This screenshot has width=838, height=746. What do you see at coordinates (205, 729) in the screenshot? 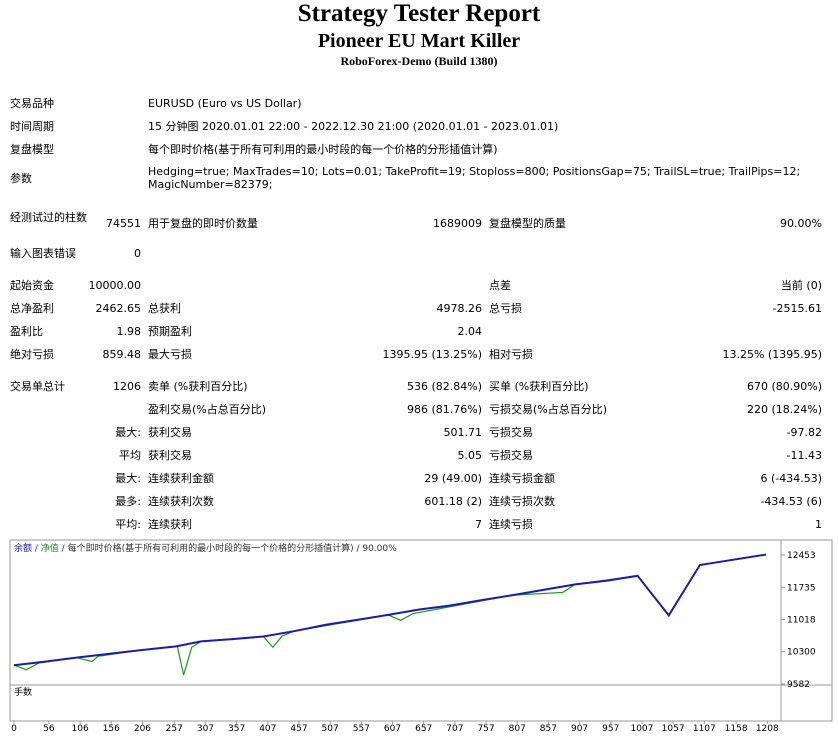
I see `x-tick-label: 307` at bounding box center [205, 729].